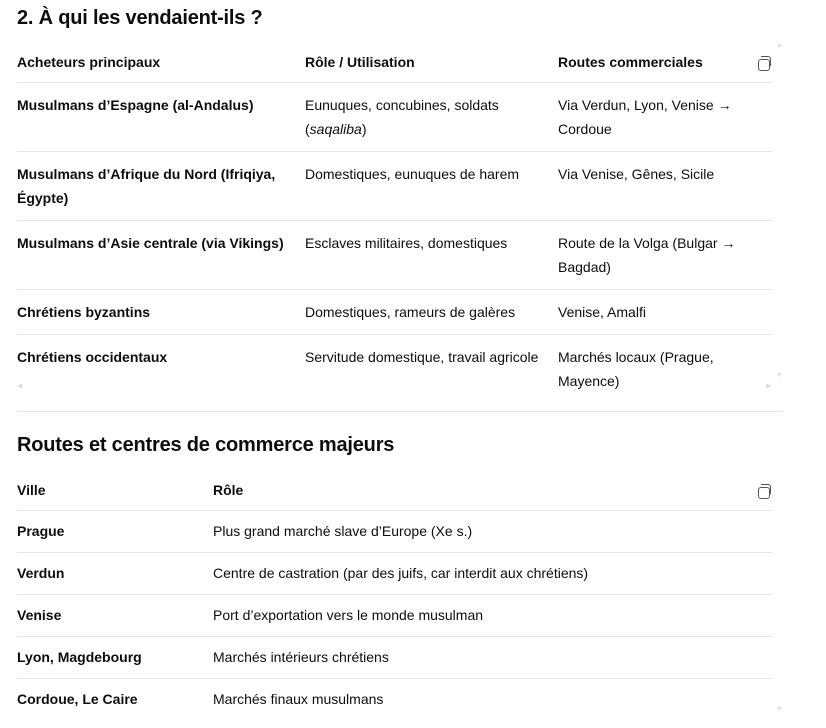 The width and height of the screenshot is (826, 728). Describe the element at coordinates (492, 490) in the screenshot. I see `column-header: Rôle` at that location.